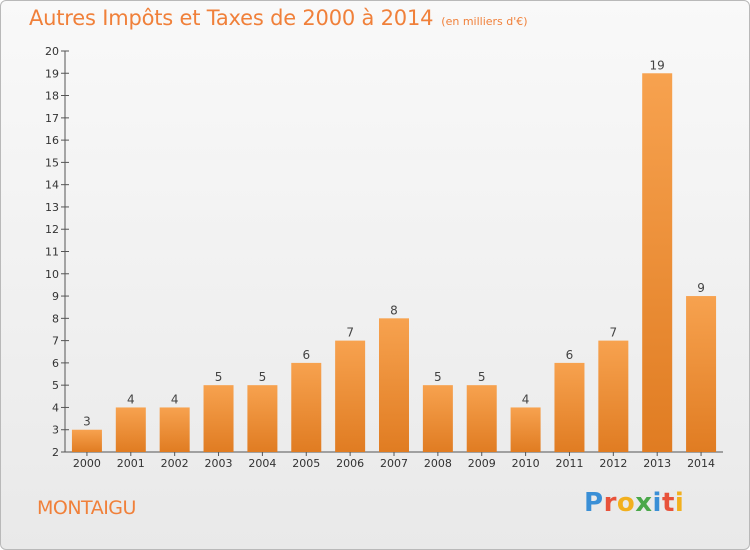 This screenshot has height=550, width=750. Describe the element at coordinates (614, 333) in the screenshot. I see `value-label-2012: 7` at that location.